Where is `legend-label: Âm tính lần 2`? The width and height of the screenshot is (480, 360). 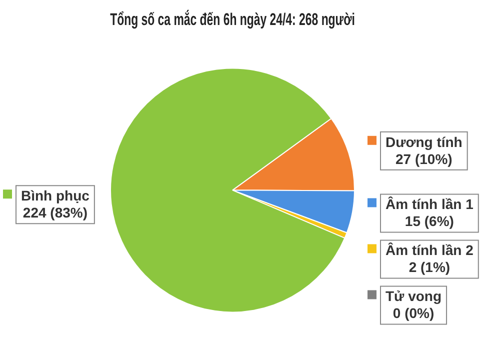 legend-label: Âm tính lần 2 is located at coordinates (429, 250).